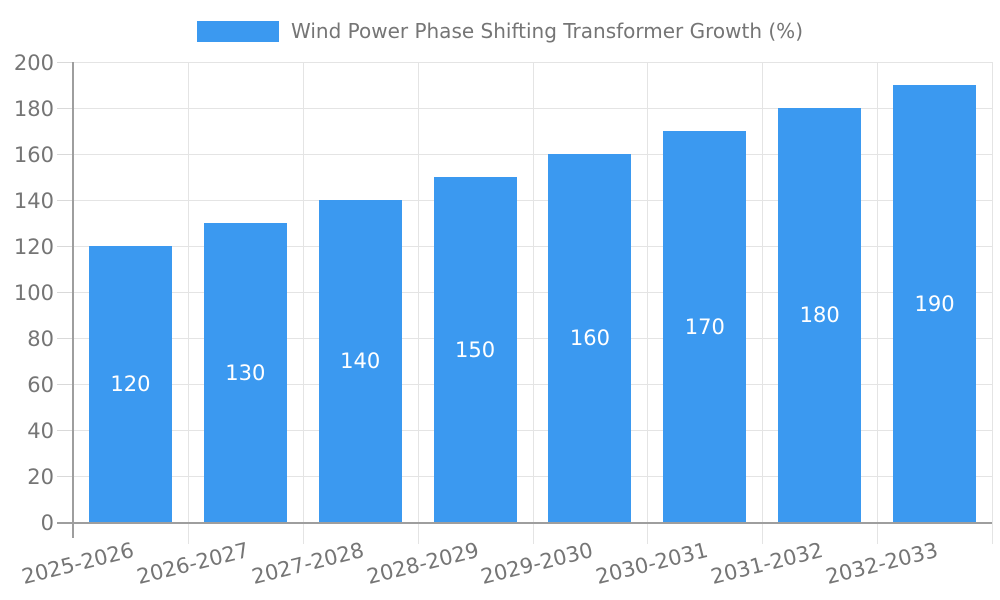 This screenshot has height=600, width=1000. I want to click on bar-2029-2030: 160, so click(590, 338).